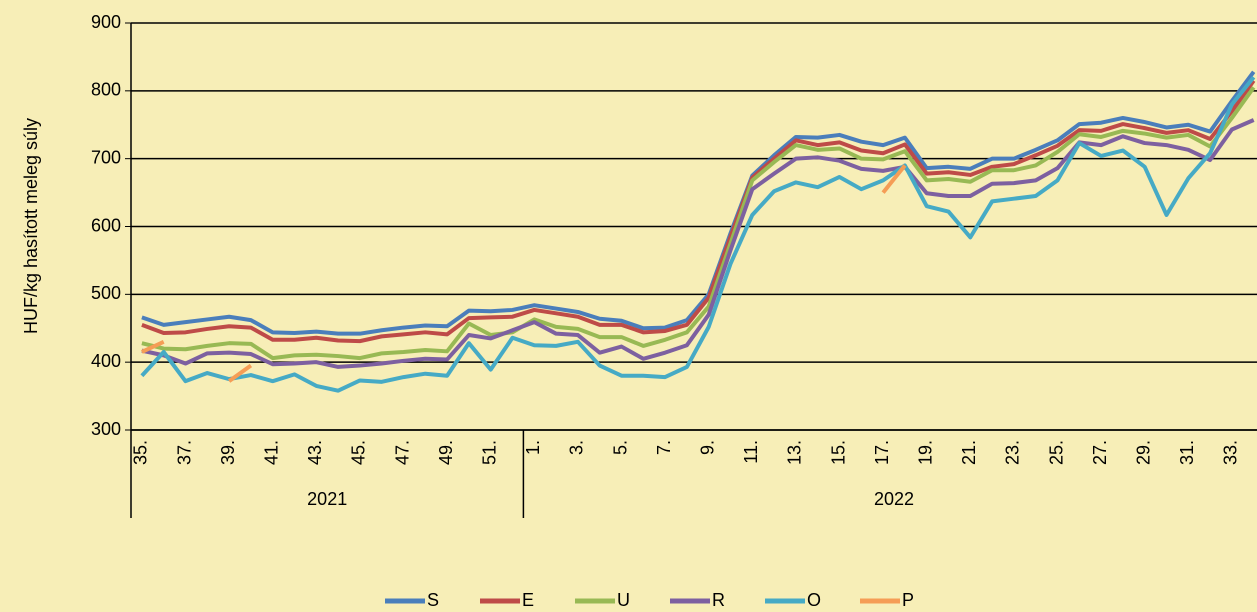 The width and height of the screenshot is (1257, 612). I want to click on y-tick-label: 600, so click(106, 225).